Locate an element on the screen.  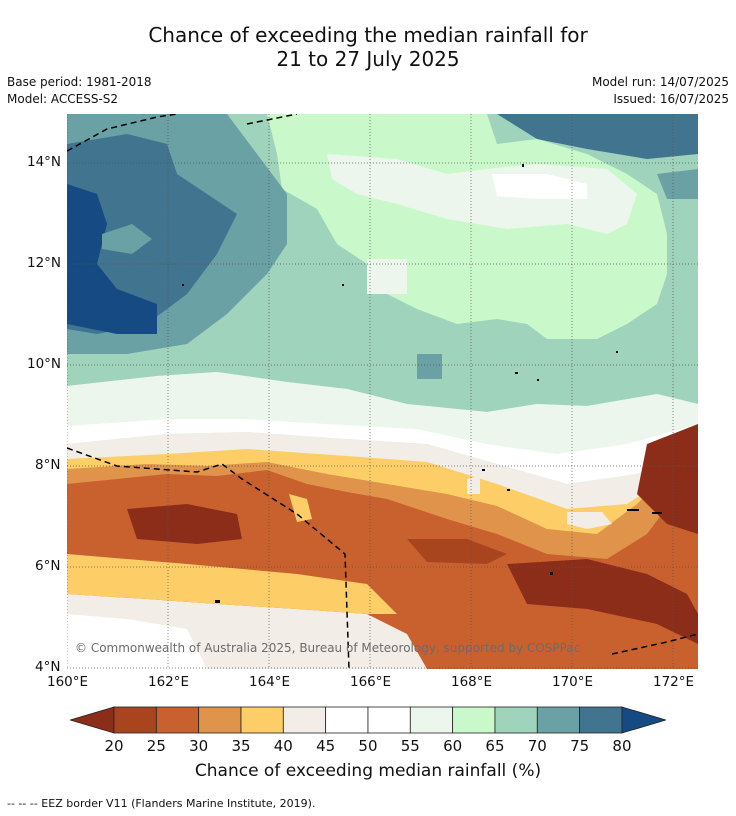
lat-label-4n: 4°N is located at coordinates (48, 667).